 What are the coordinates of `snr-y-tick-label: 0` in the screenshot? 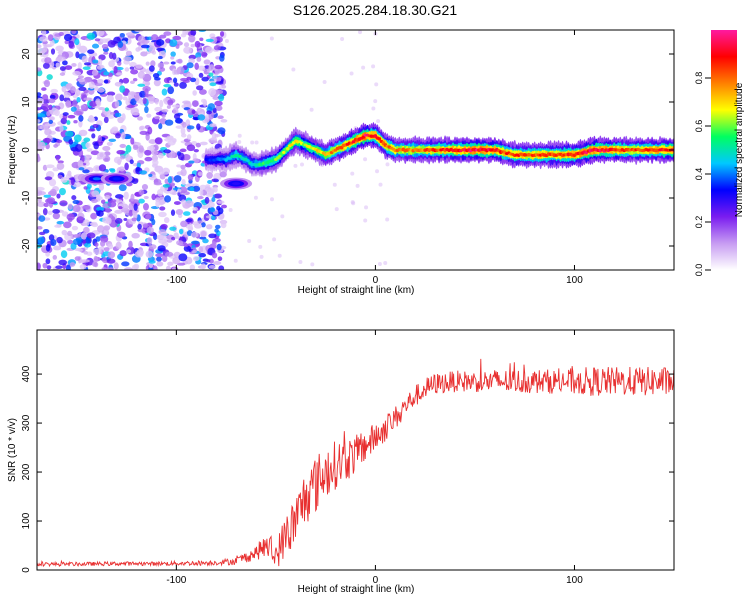 It's located at (26, 570).